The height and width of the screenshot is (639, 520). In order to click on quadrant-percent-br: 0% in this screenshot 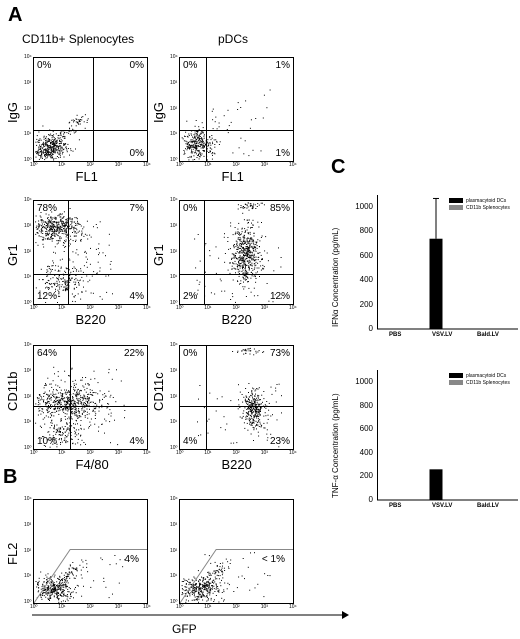, I will do `click(136, 153)`.